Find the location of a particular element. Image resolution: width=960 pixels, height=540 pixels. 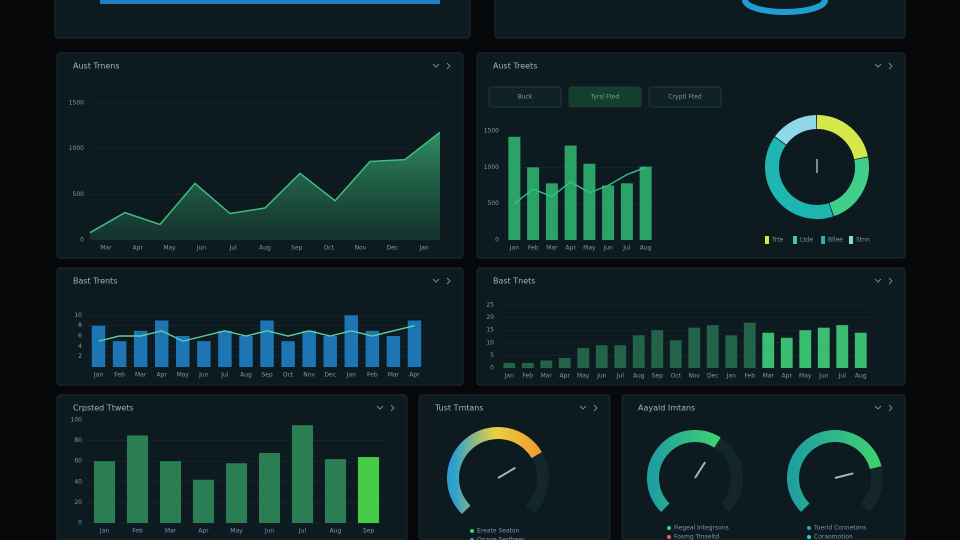

gauge-needle is located at coordinates (700, 470).